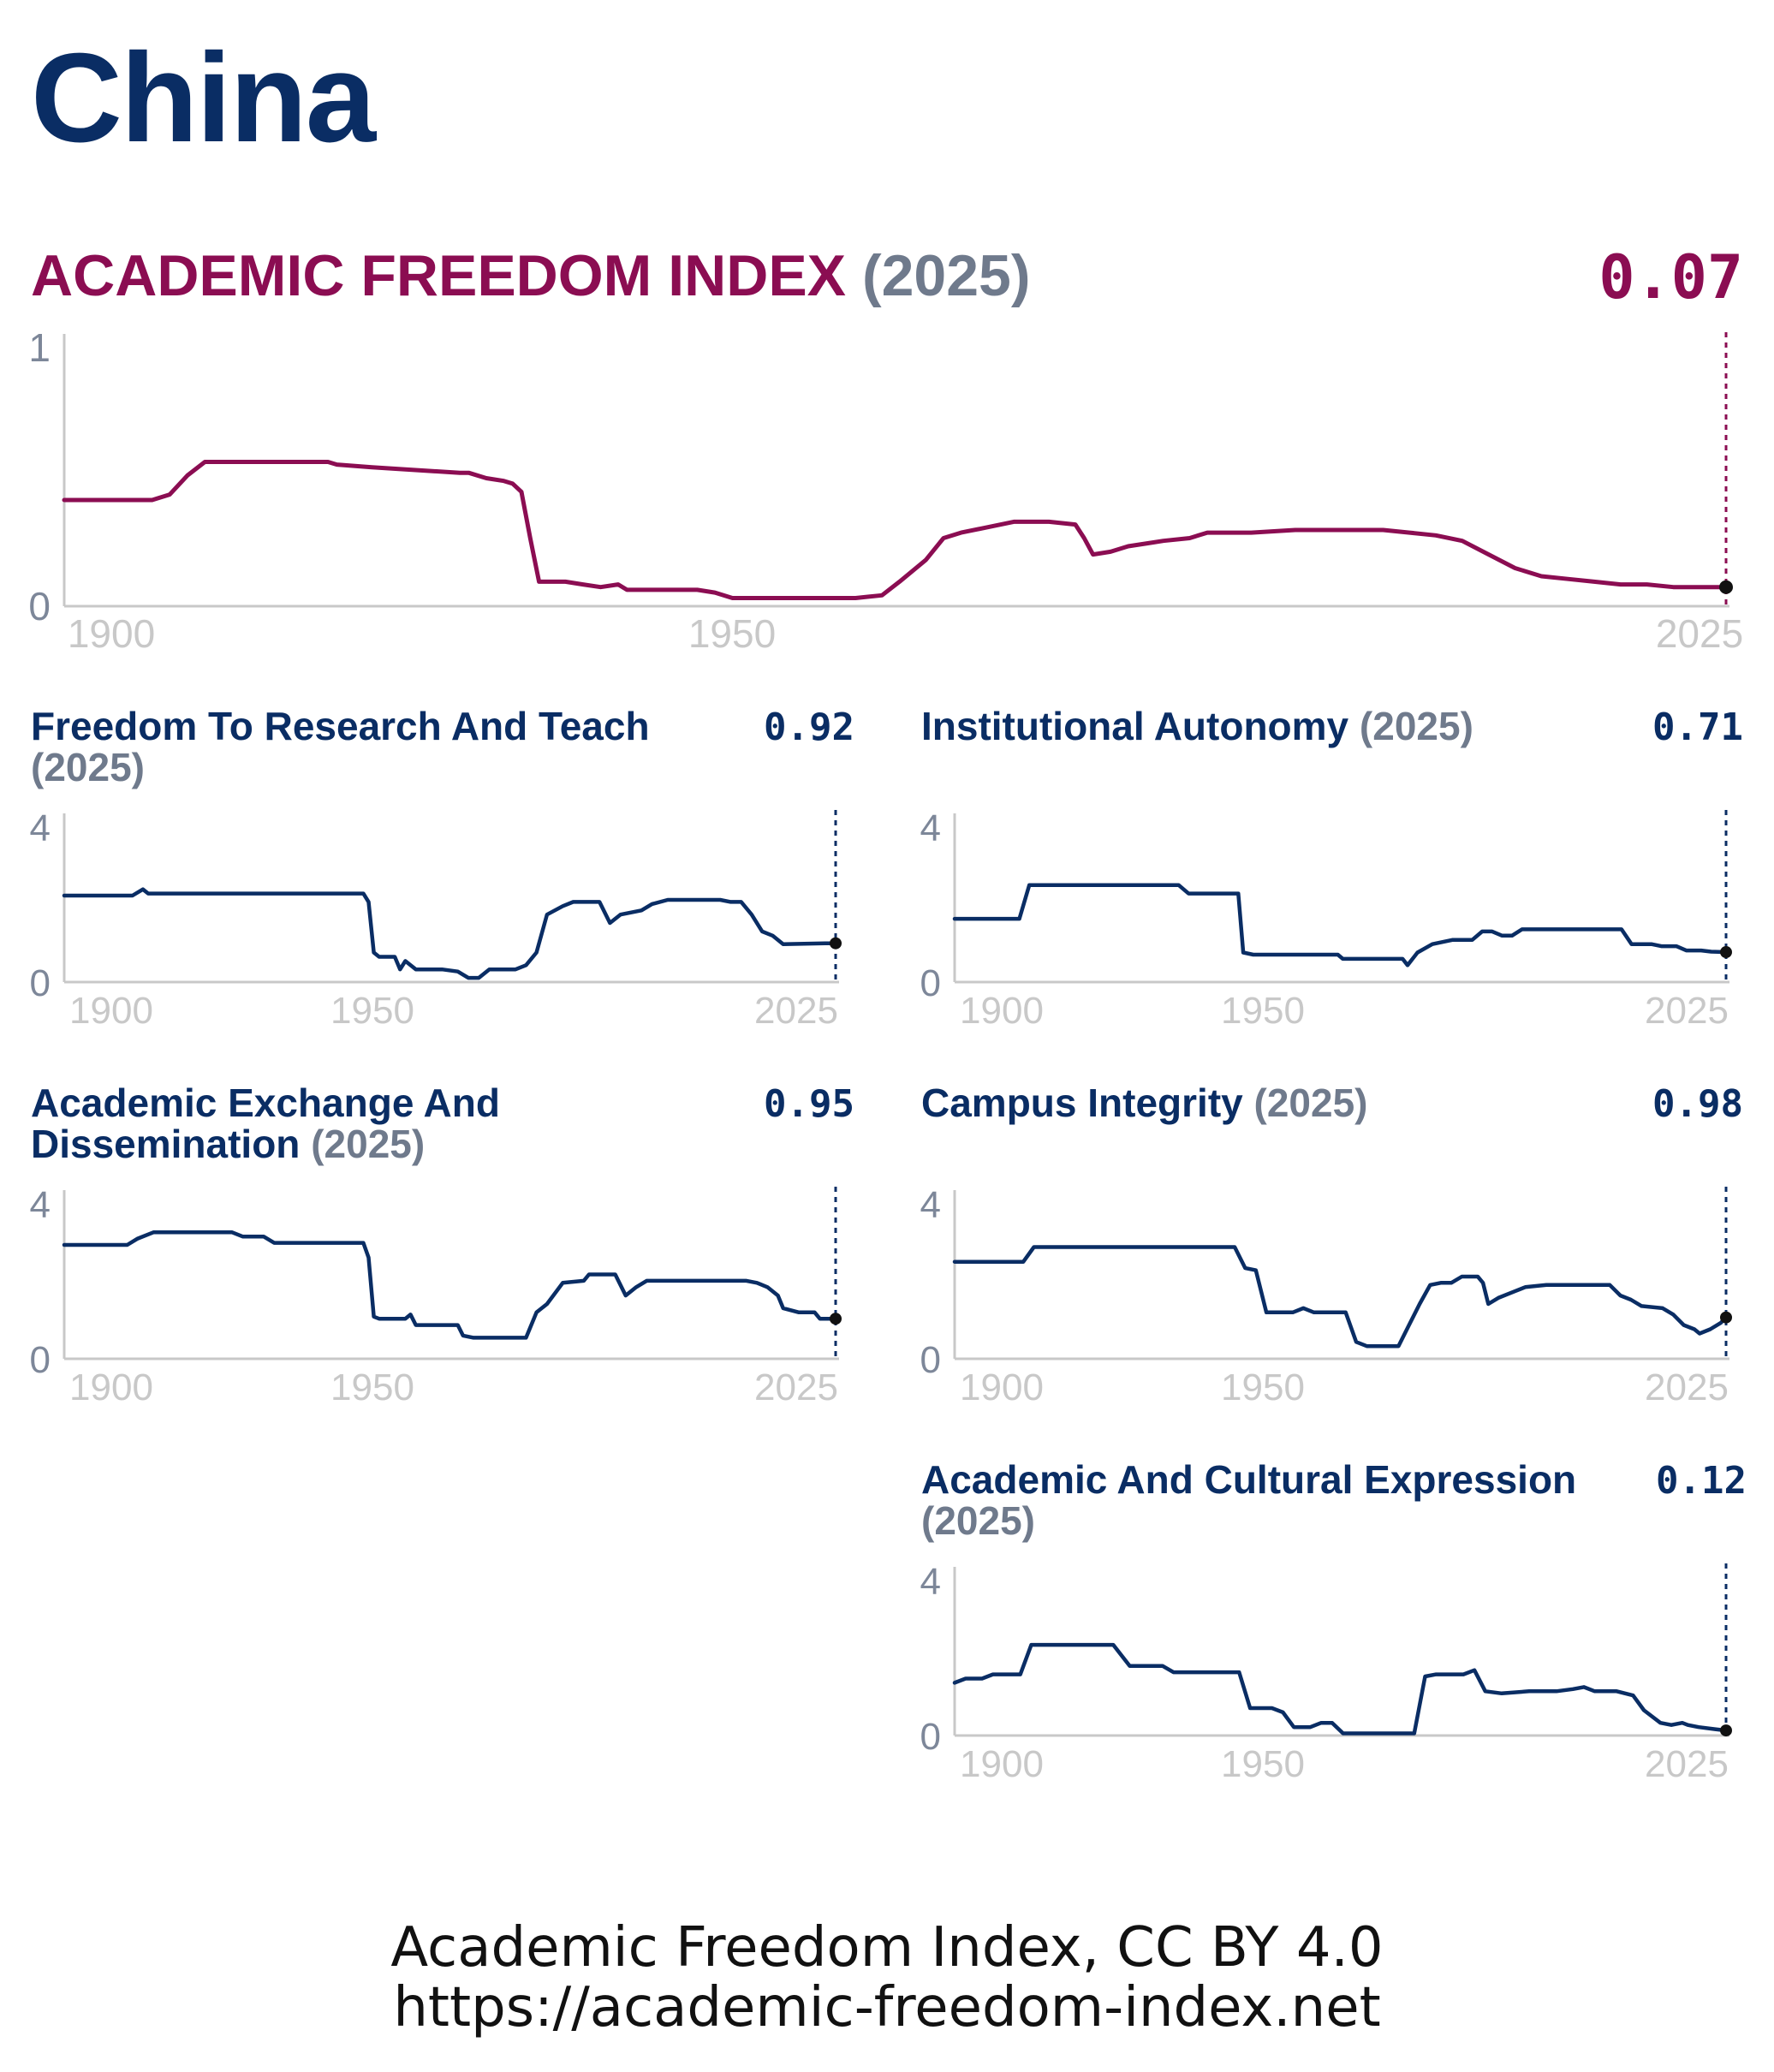  I want to click on panel-title-campus-integrity: Campus Integrity (2025), so click(1289, 1102).